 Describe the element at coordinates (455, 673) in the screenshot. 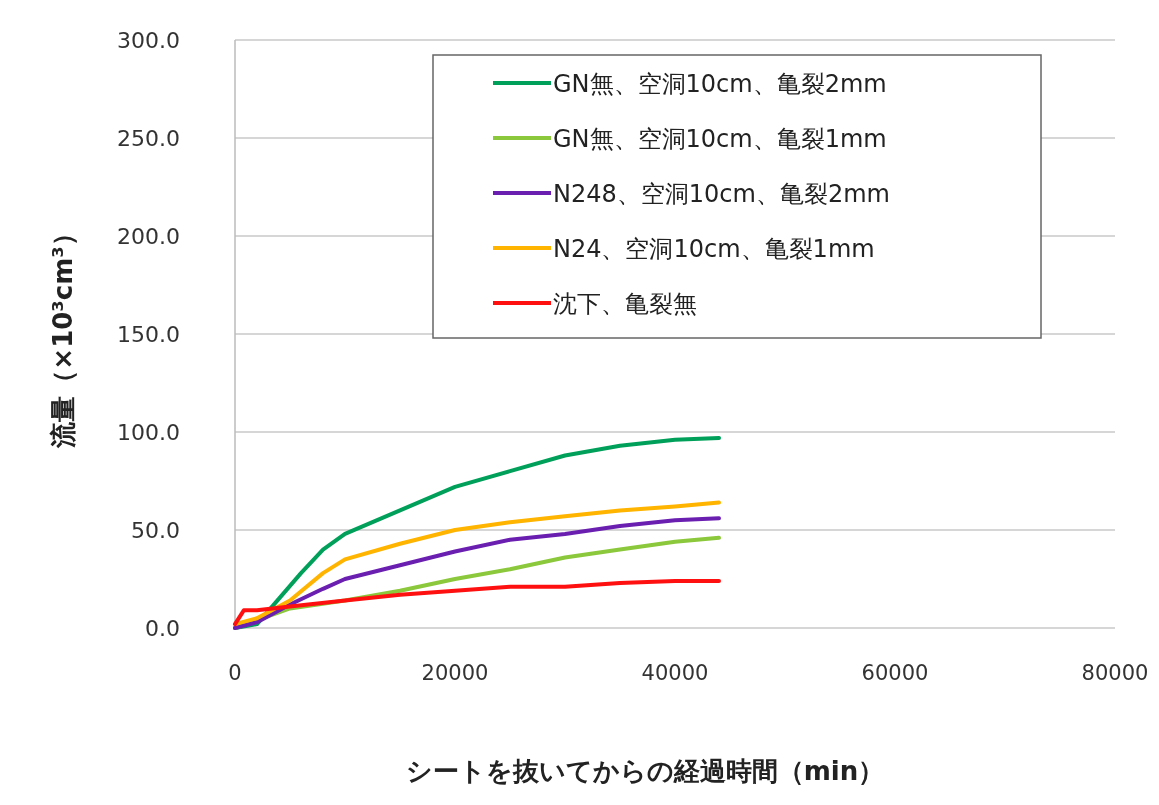

I see `x-tick-label: 20000` at that location.